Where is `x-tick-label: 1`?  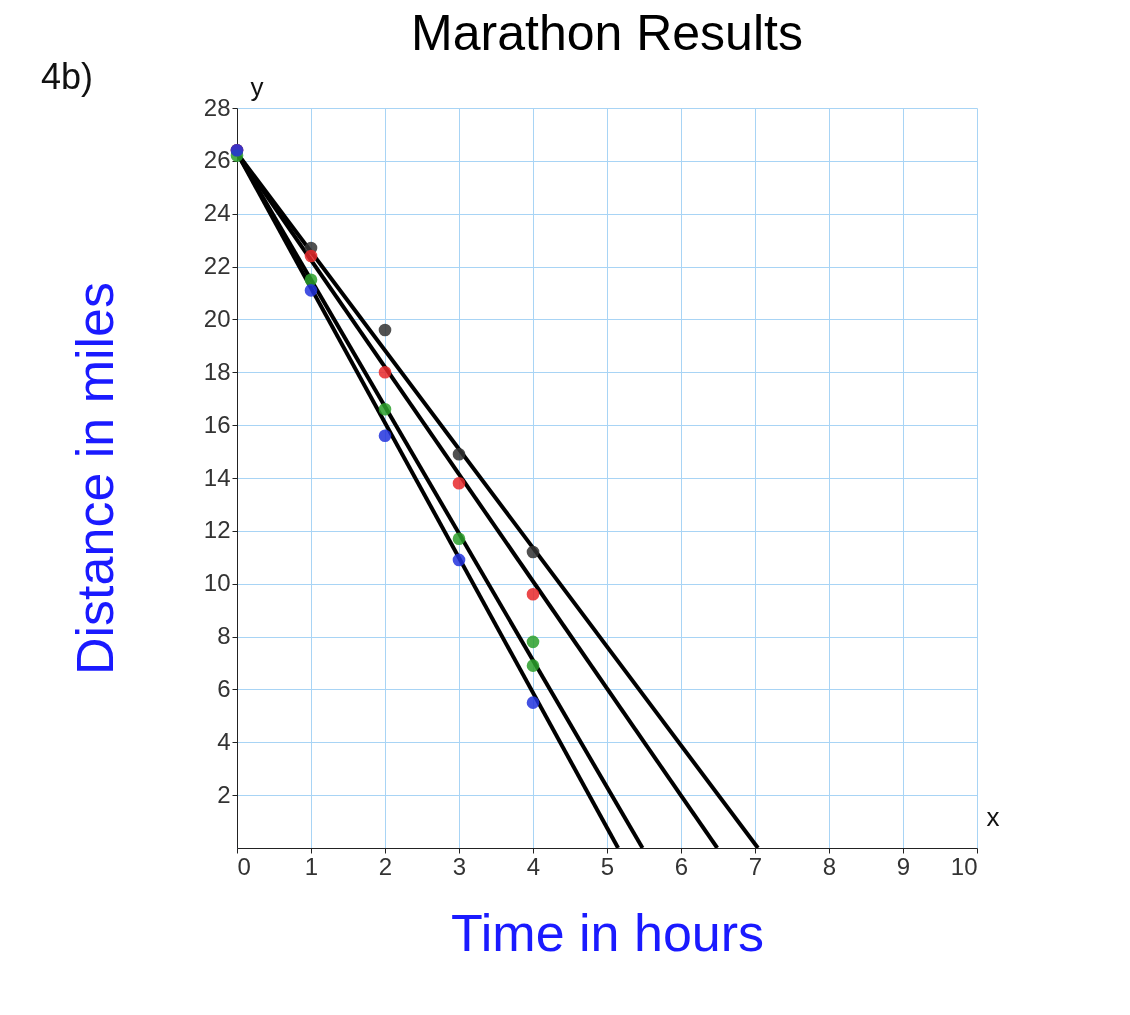
x-tick-label: 1 is located at coordinates (311, 866).